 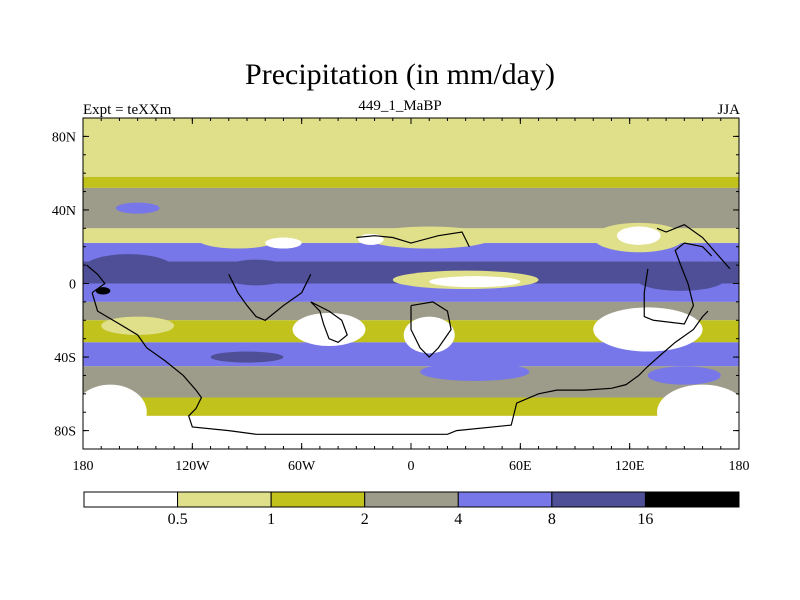 I want to click on feature-dry-south-australia, so click(x=648, y=329).